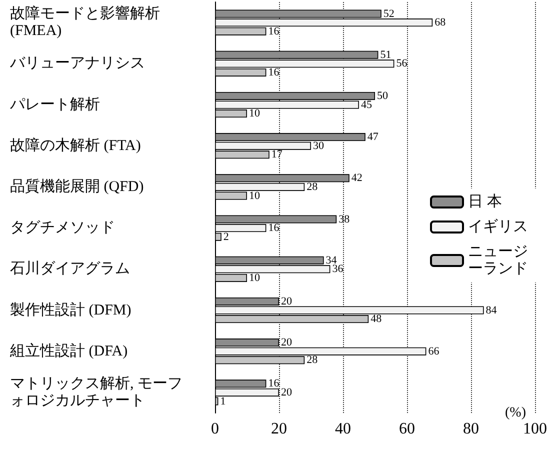 This screenshot has width=550, height=471. What do you see at coordinates (54, 104) in the screenshot?
I see `y-tick-label: パレート解析` at bounding box center [54, 104].